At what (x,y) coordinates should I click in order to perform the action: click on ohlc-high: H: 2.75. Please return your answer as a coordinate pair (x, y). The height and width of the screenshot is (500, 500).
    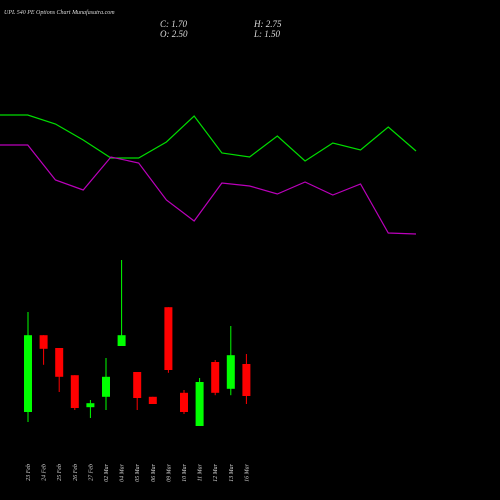
    Looking at the image, I should click on (267, 24).